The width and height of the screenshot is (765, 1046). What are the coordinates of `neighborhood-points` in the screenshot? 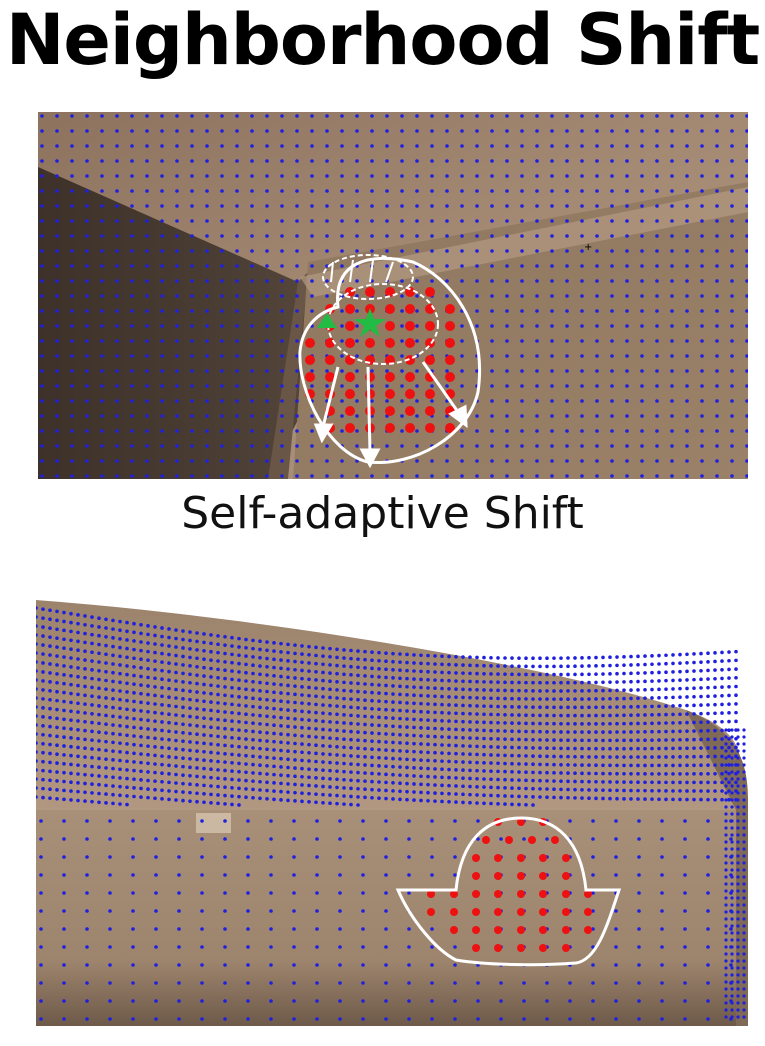 It's located at (509, 885).